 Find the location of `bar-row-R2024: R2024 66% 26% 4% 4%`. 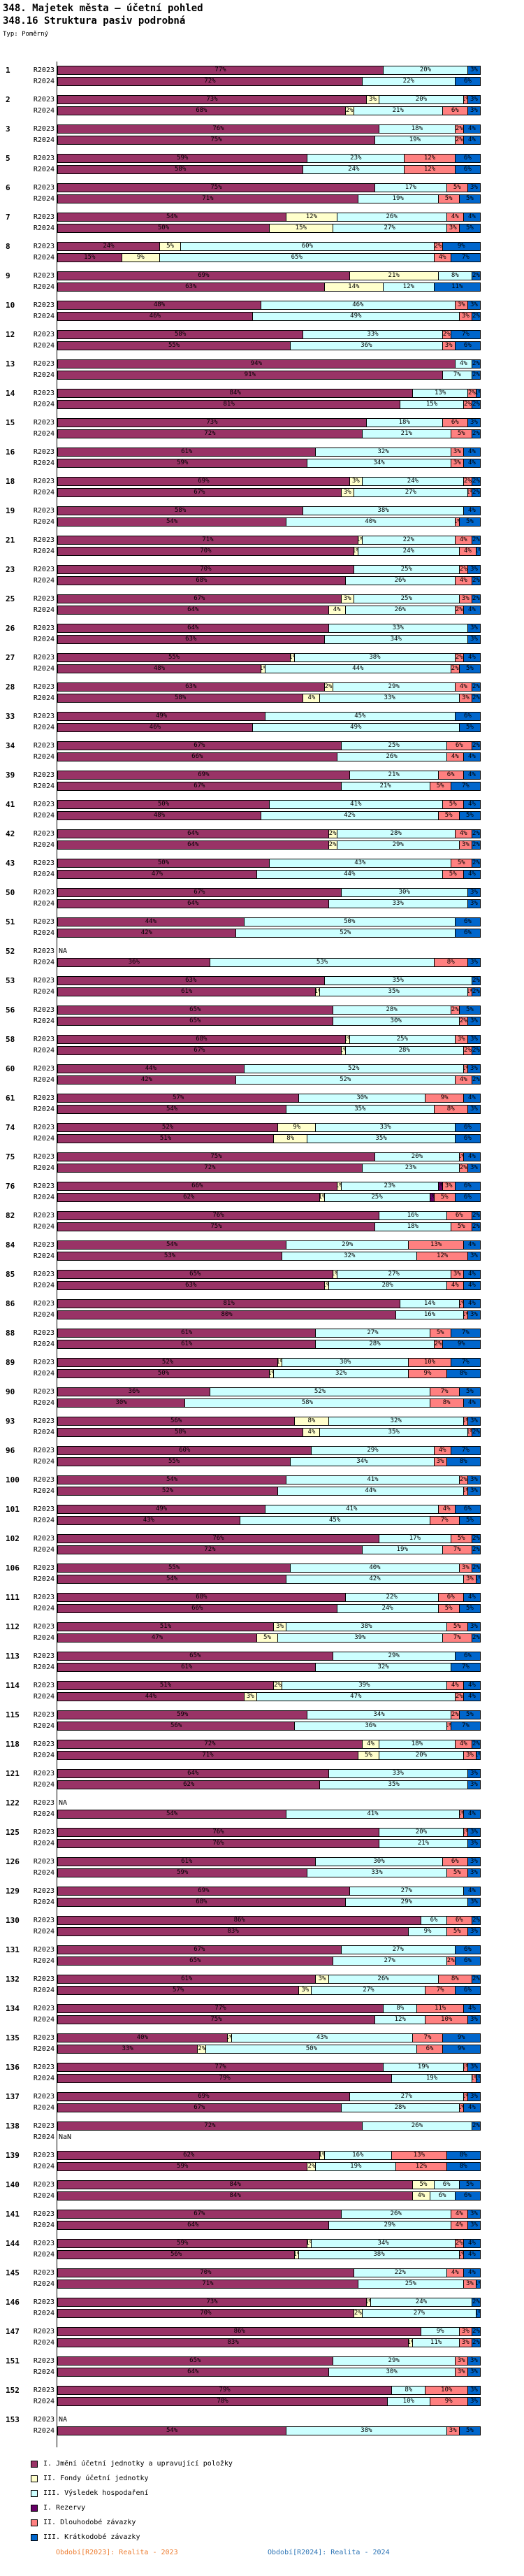

bar-row-R2024: R2024 66% 26% 4% 4% is located at coordinates (240, 756).